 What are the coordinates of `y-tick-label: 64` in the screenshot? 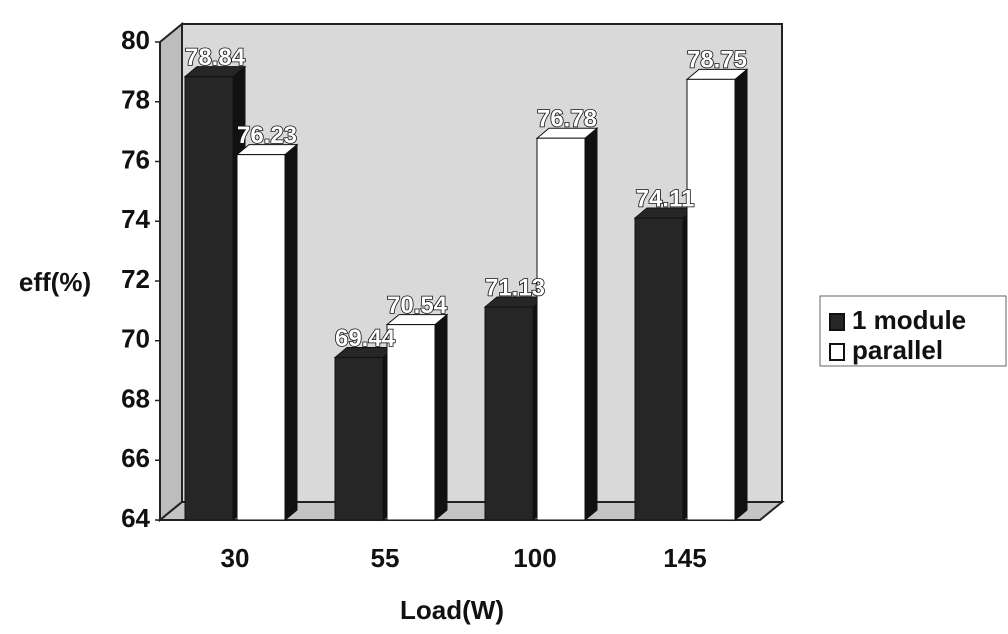 It's located at (135, 518).